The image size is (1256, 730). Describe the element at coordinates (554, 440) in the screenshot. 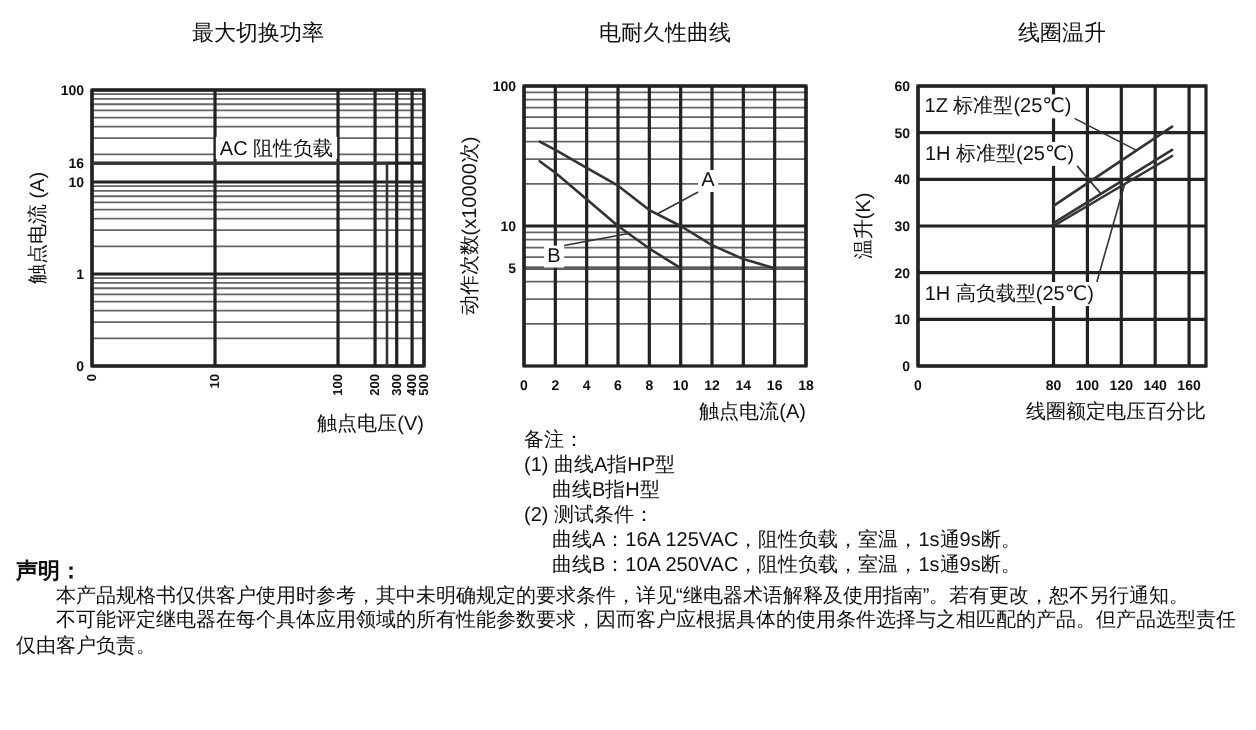

I see `text: 备注：` at that location.